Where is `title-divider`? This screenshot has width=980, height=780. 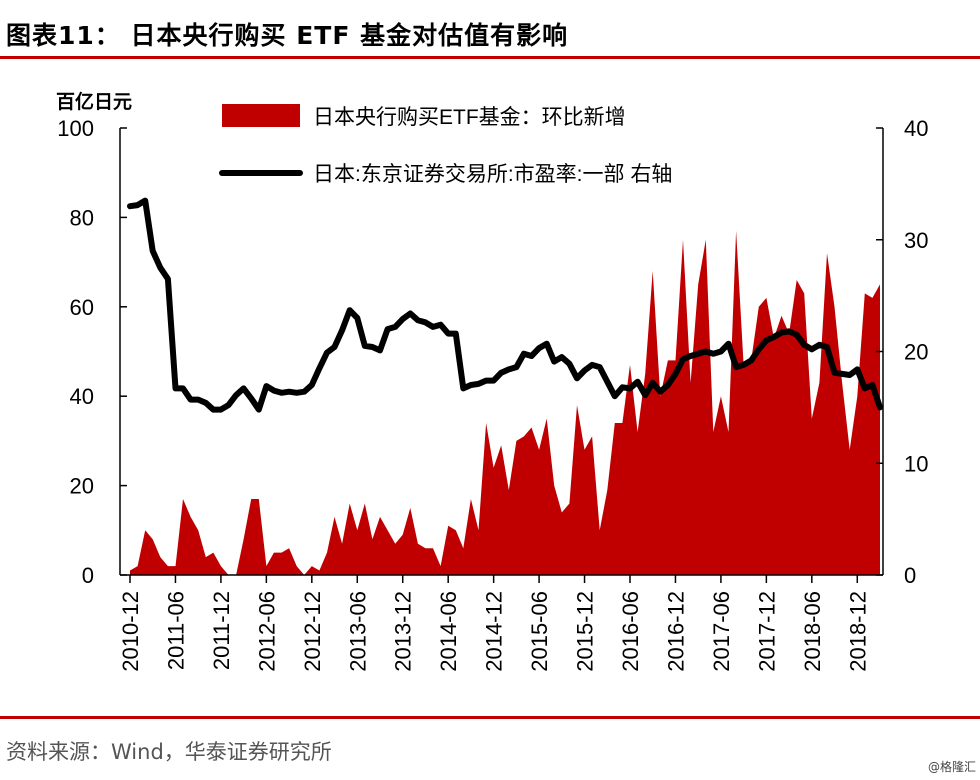
title-divider is located at coordinates (490, 57).